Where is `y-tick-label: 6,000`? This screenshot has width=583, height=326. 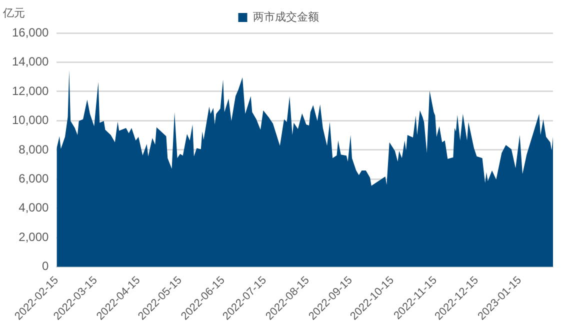
y-tick-label: 6,000 is located at coordinates (34, 178).